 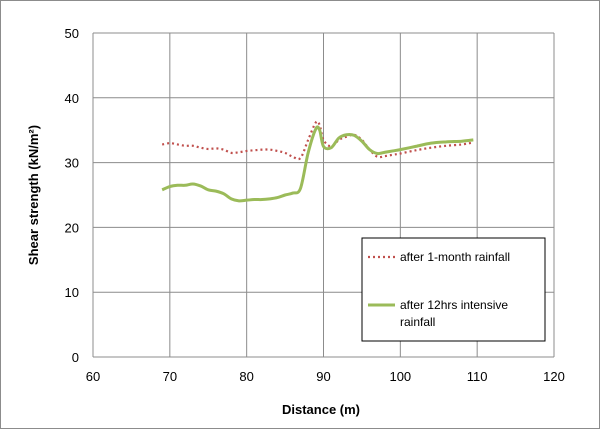 I want to click on legend-label-12hrs-line1: after 12hrs intensive, so click(x=454, y=305).